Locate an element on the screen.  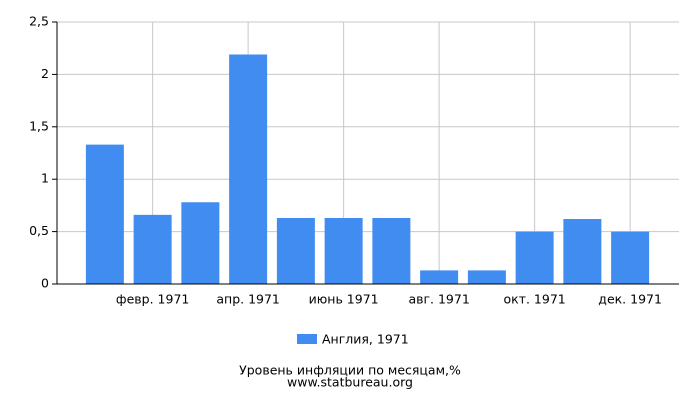
y-tick-label: 0,5 is located at coordinates (39, 230).